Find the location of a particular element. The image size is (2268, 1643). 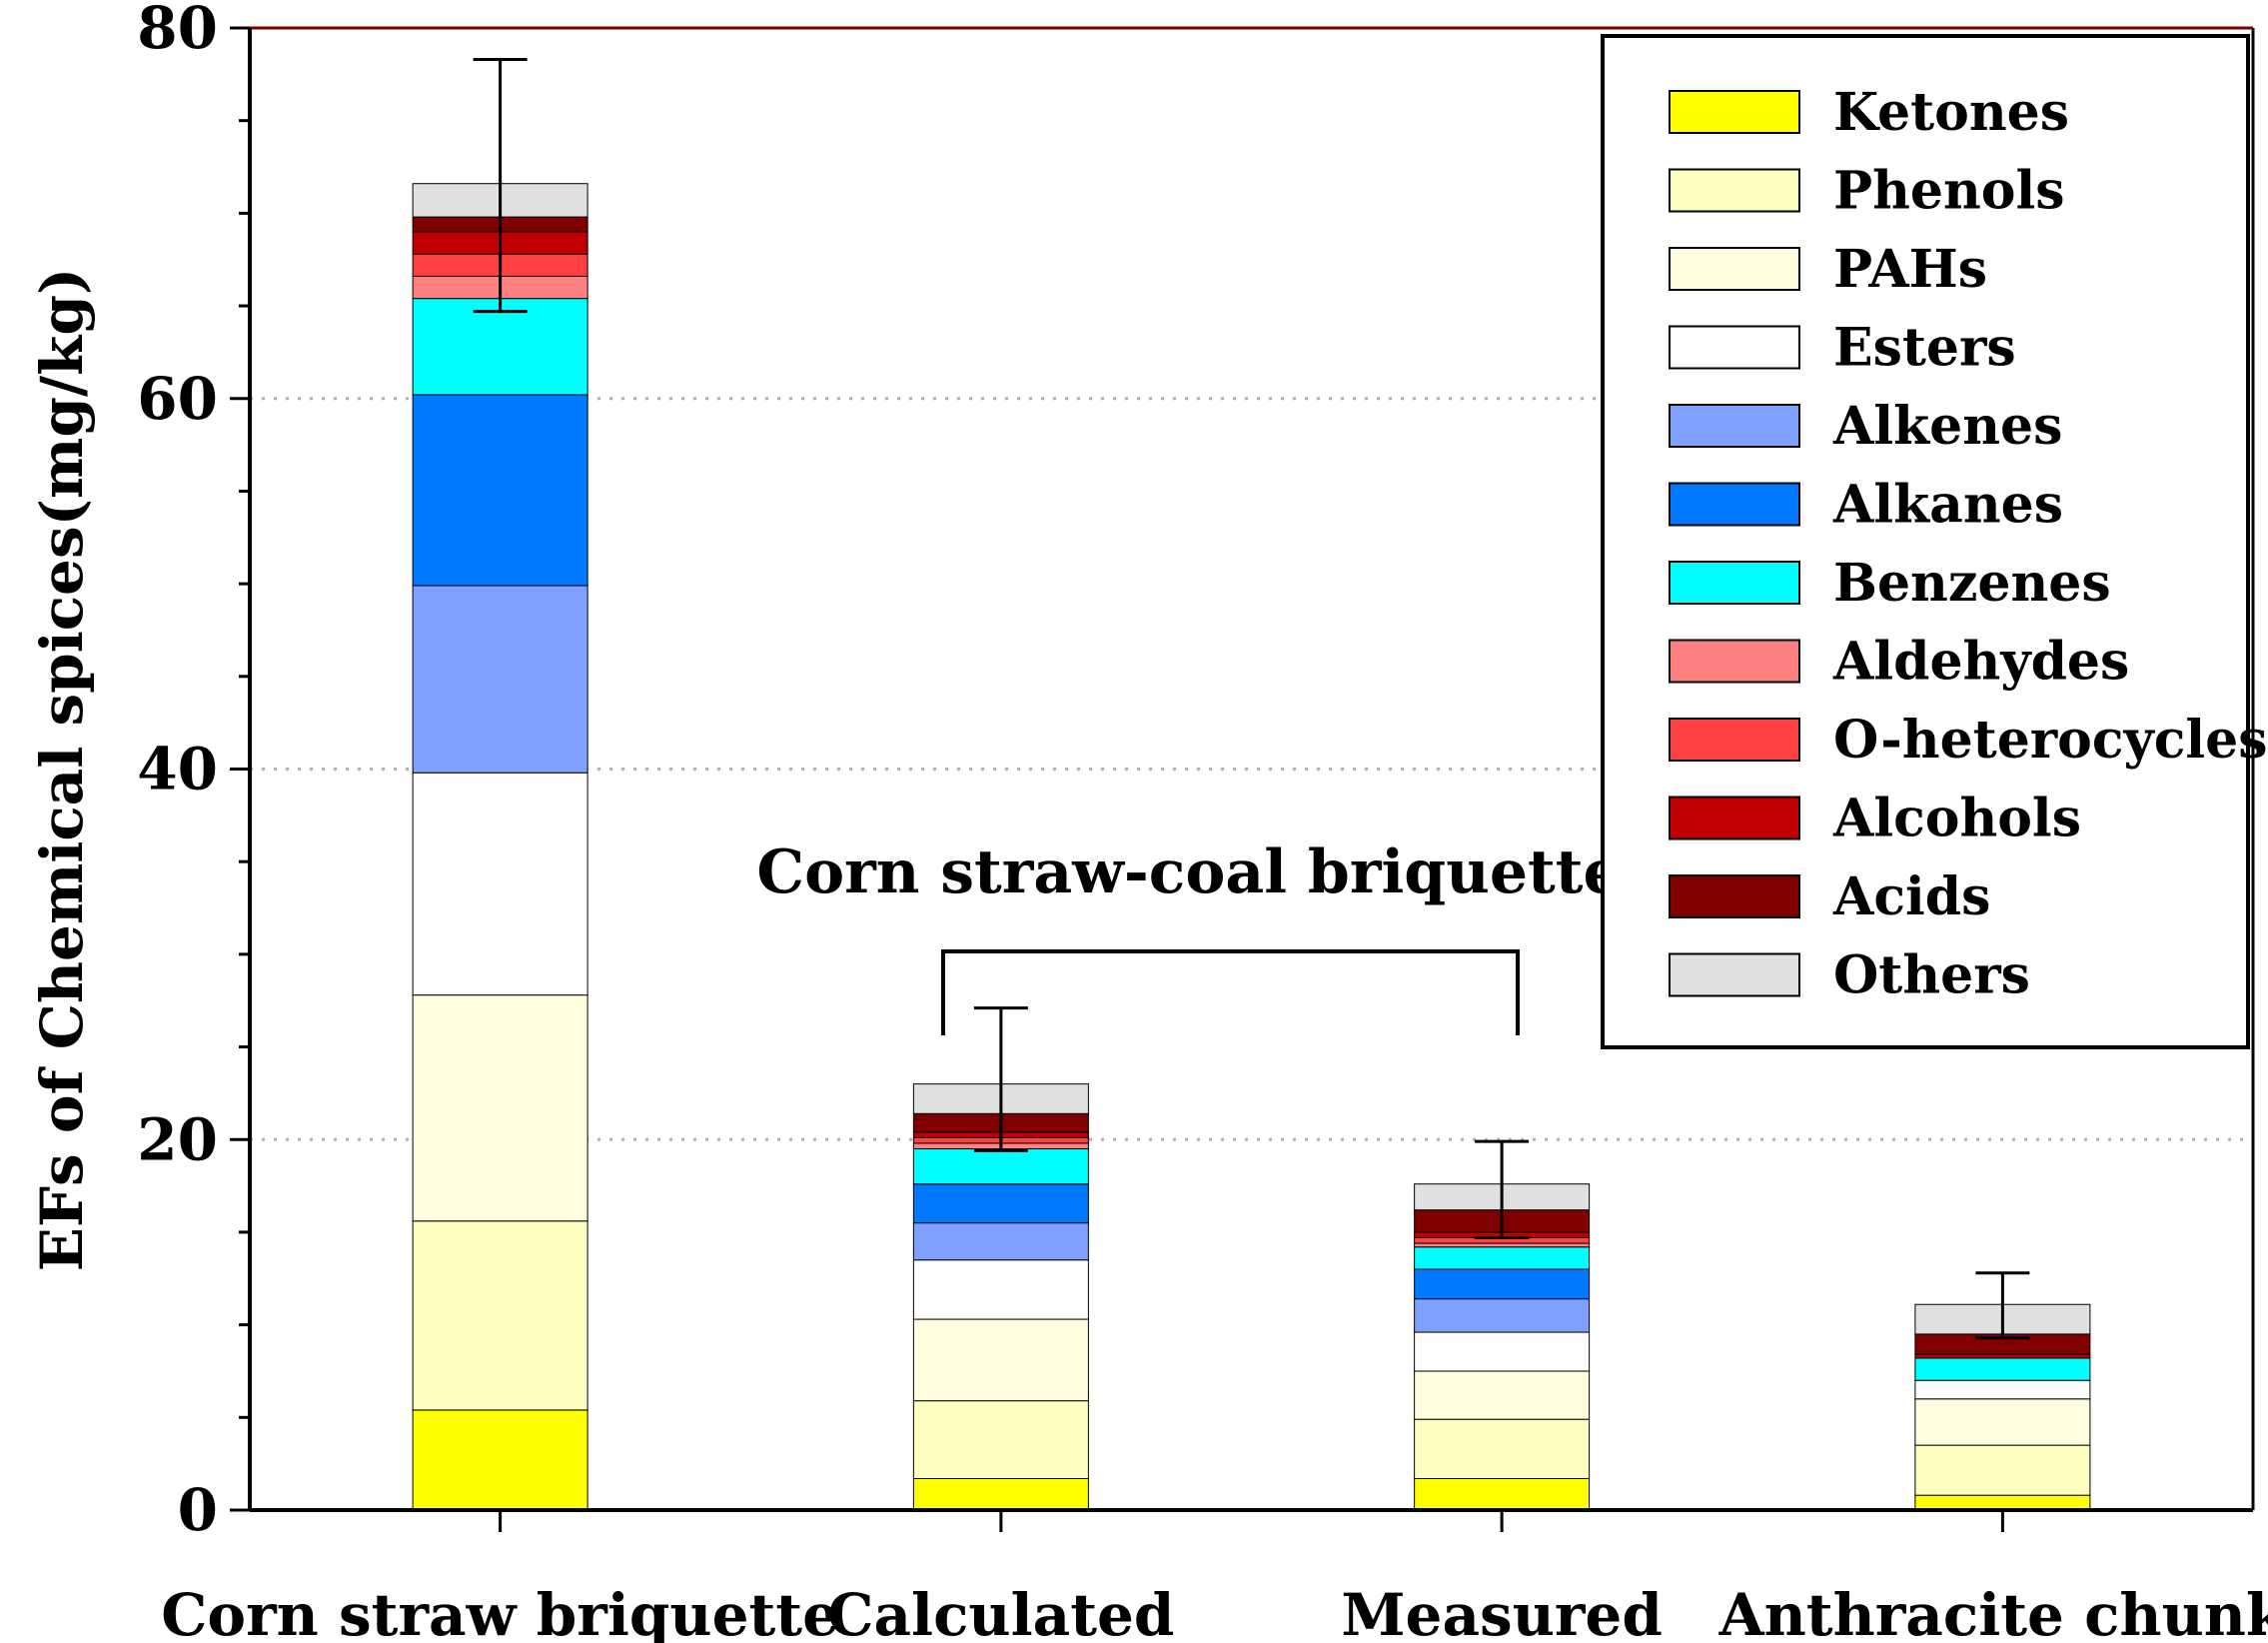

legend-swatch-others is located at coordinates (1734, 974).